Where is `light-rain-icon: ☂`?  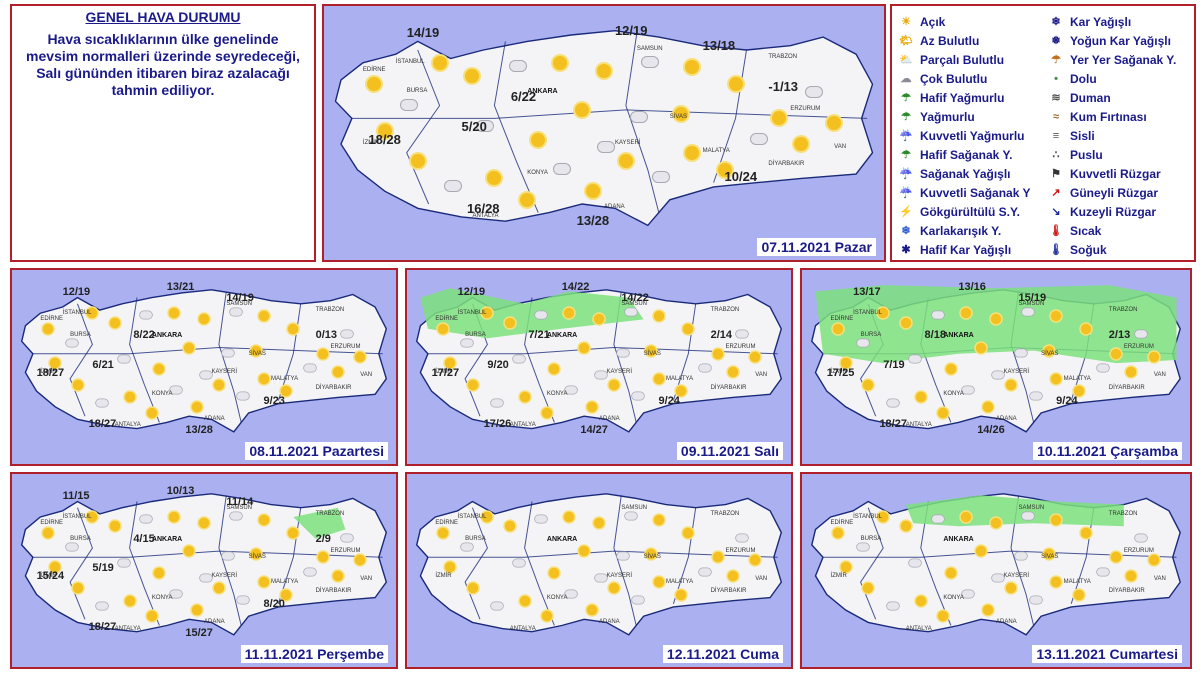 light-rain-icon: ☂ is located at coordinates (906, 98).